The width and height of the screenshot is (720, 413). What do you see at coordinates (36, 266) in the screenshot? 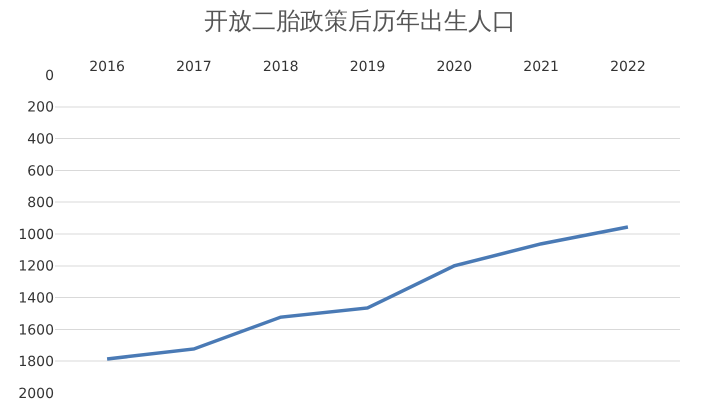
I see `y-tick-label: 1200` at bounding box center [36, 266].